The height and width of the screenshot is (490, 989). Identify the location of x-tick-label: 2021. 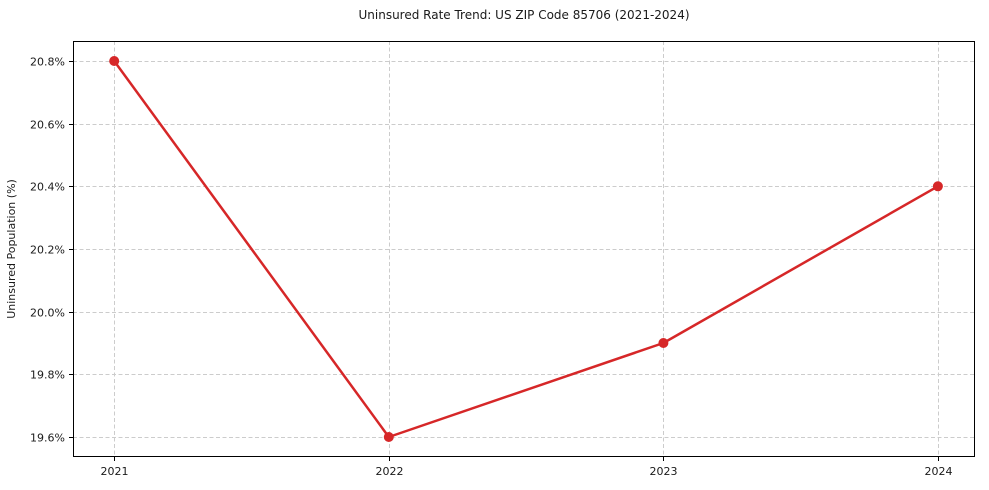
(115, 471).